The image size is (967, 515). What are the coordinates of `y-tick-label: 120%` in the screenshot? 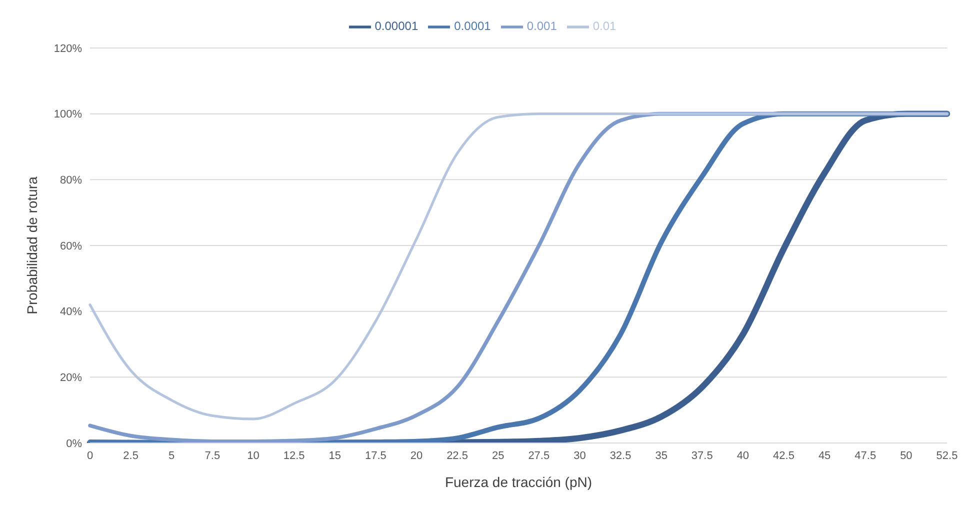 It's located at (68, 48).